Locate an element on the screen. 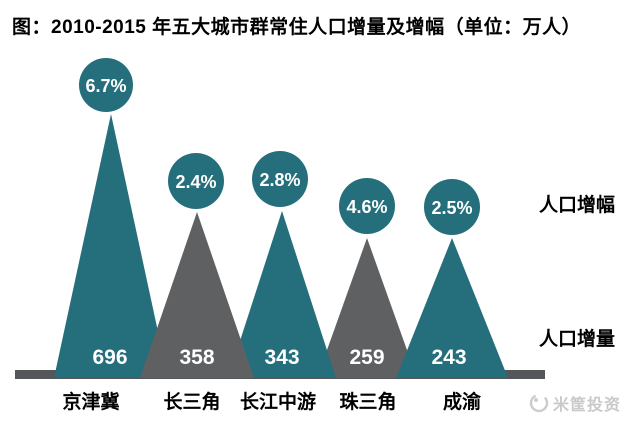 The height and width of the screenshot is (430, 640). mountain-chengyu is located at coordinates (452, 308).